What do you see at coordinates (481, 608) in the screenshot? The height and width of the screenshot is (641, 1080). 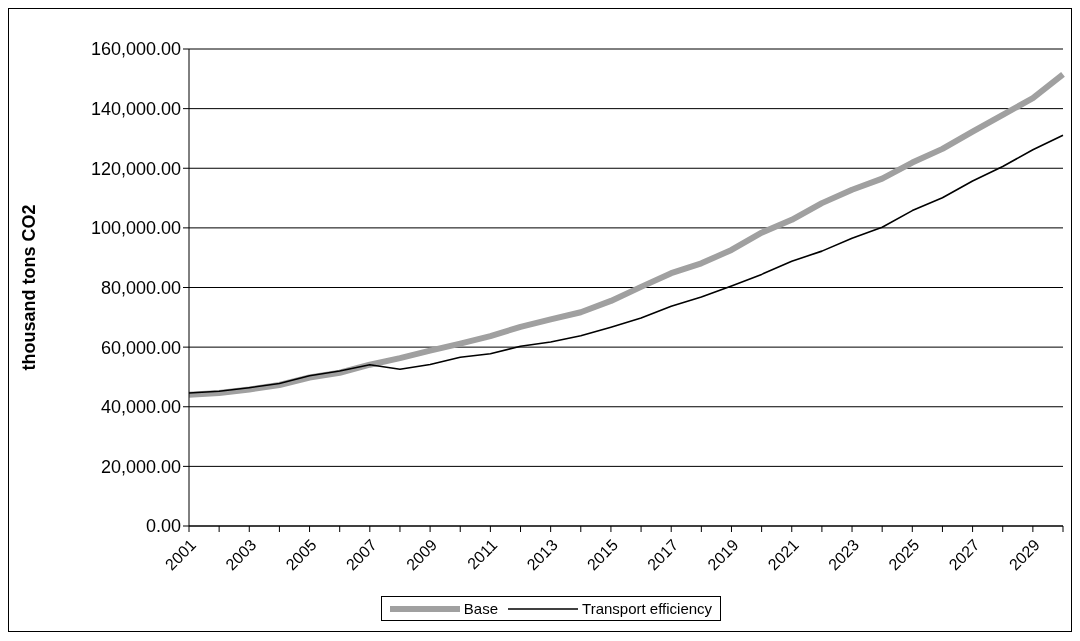 I see `legend-label: Base` at bounding box center [481, 608].